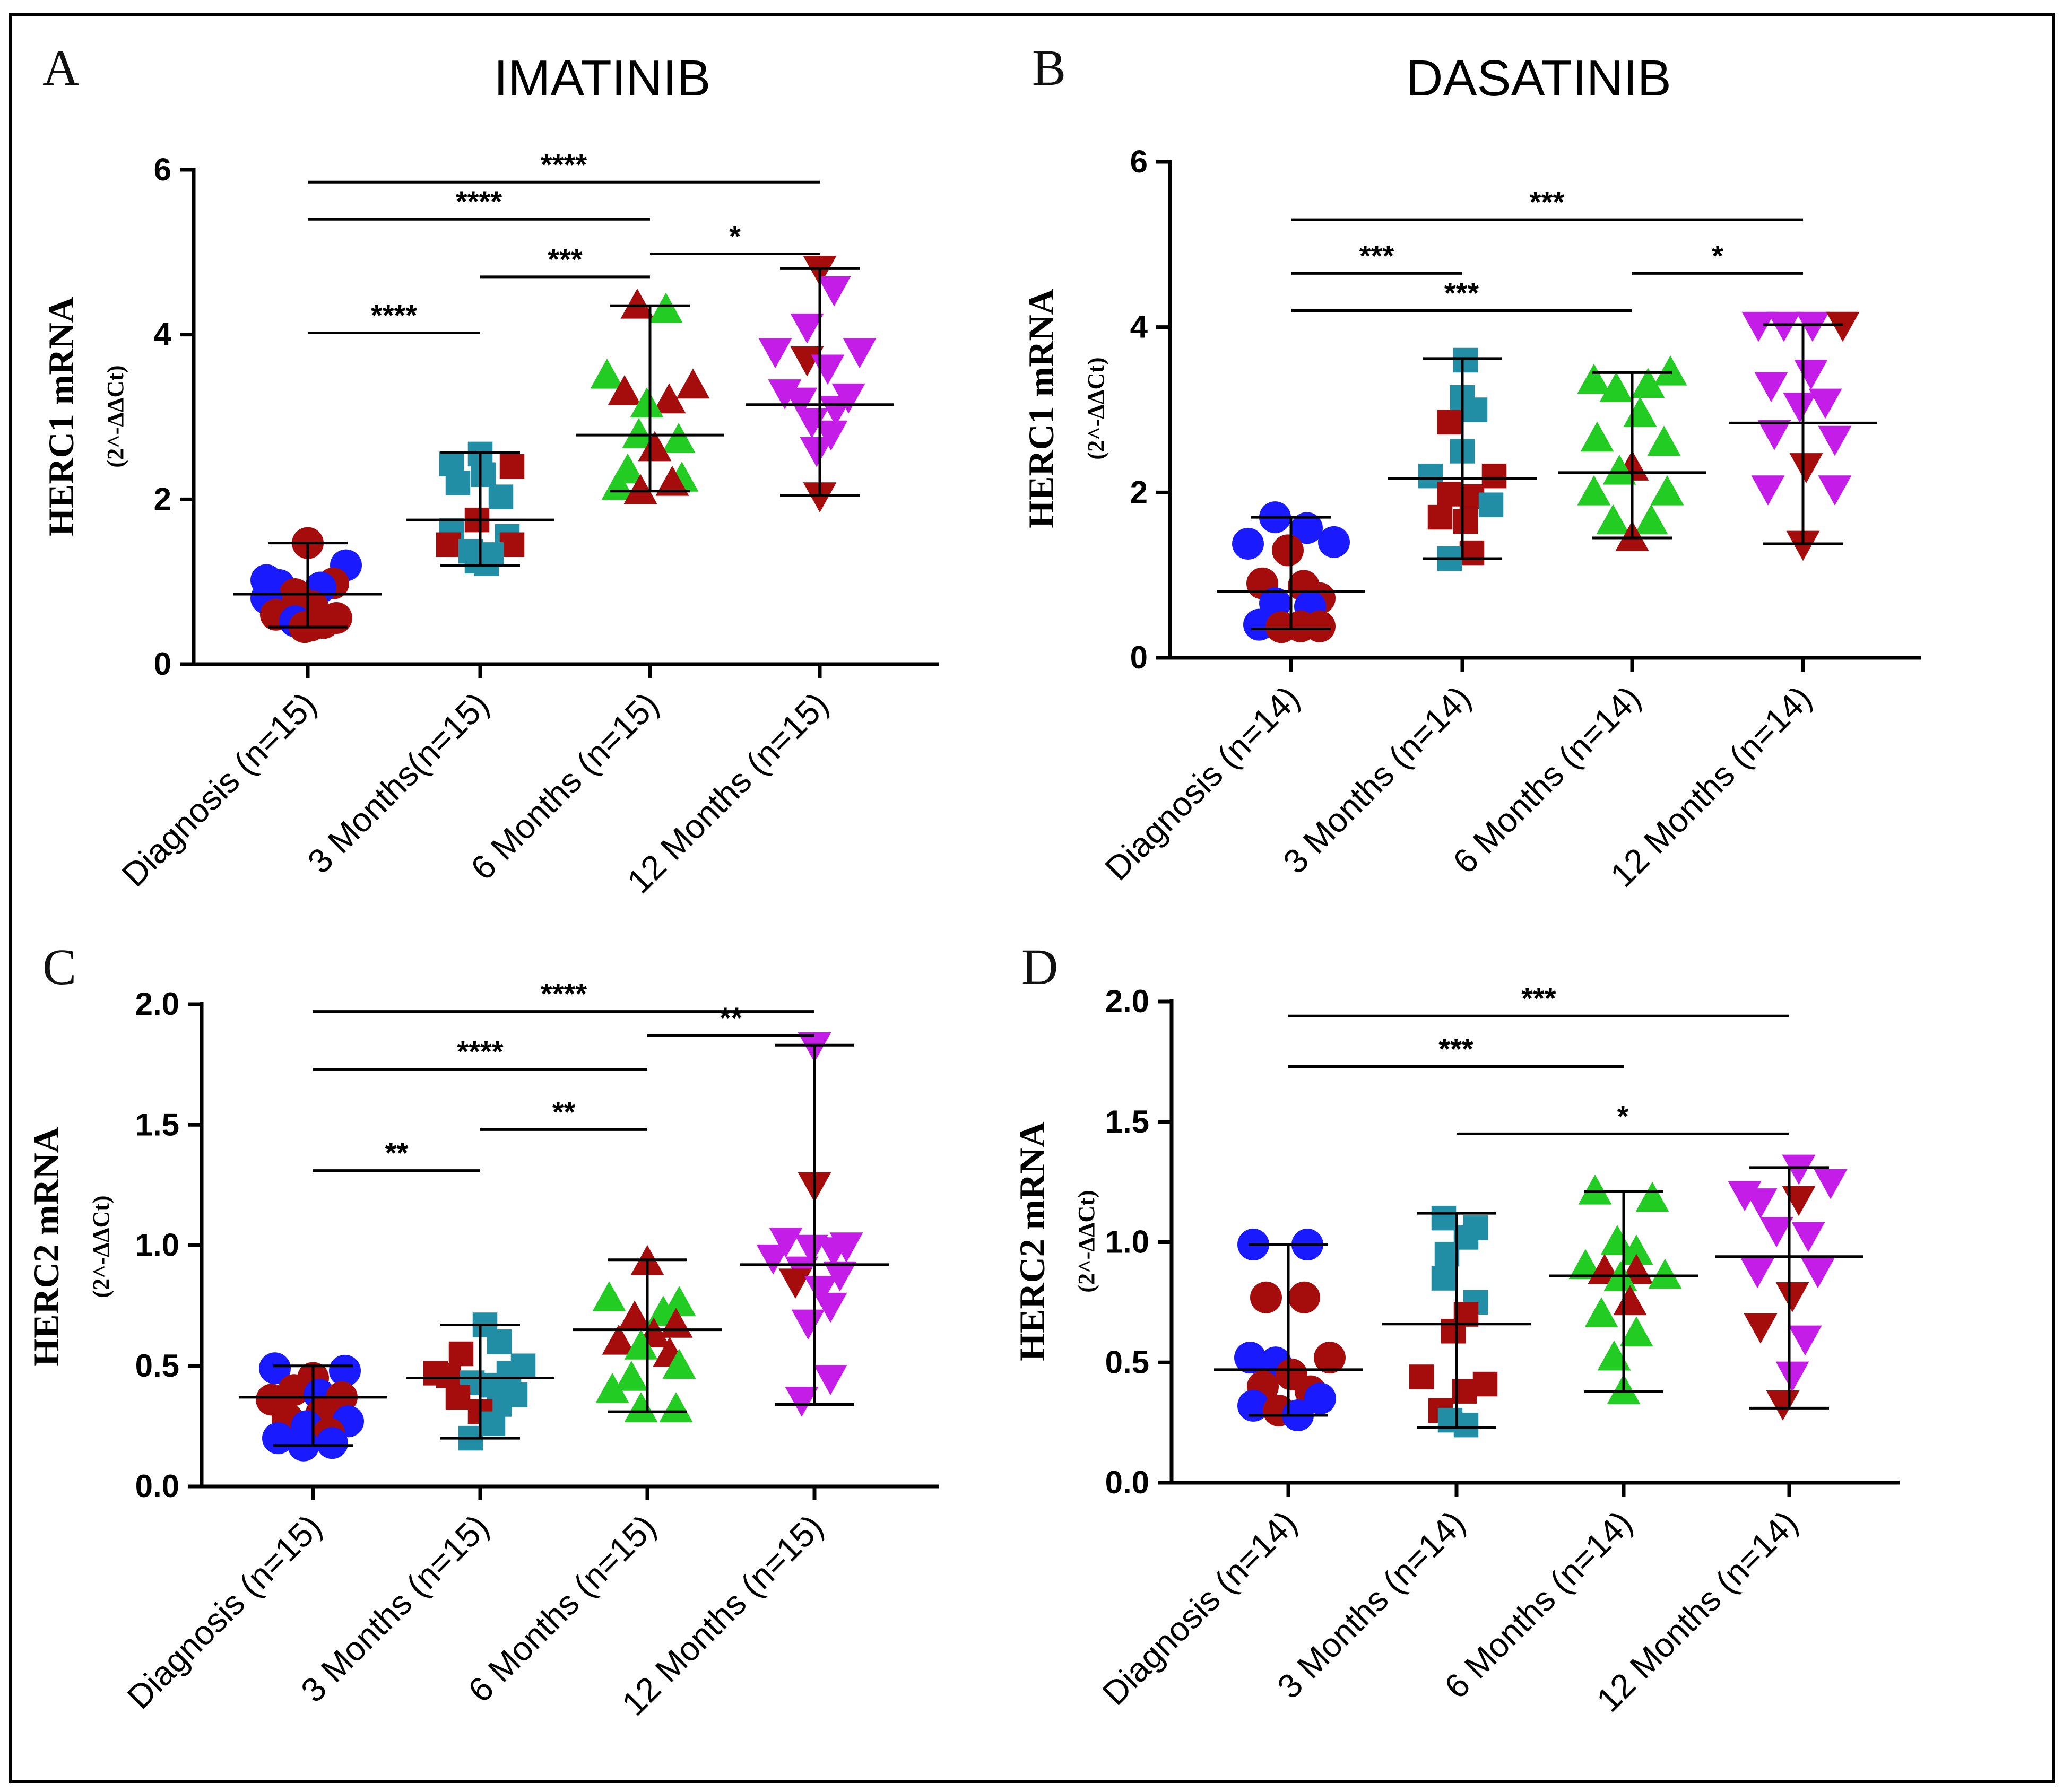 Image resolution: width=2063 pixels, height=1792 pixels. I want to click on y-tick-label: 2.0, so click(1127, 1001).